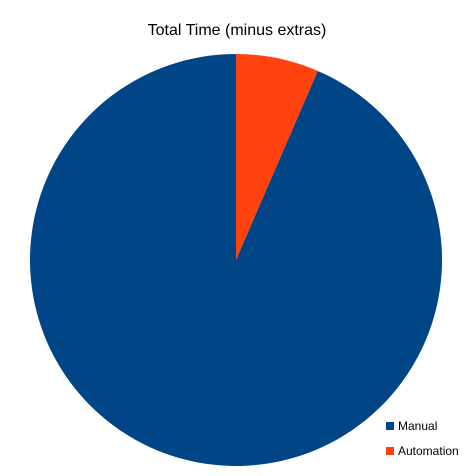  What do you see at coordinates (428, 451) in the screenshot?
I see `legend-label-automation: Automation` at bounding box center [428, 451].